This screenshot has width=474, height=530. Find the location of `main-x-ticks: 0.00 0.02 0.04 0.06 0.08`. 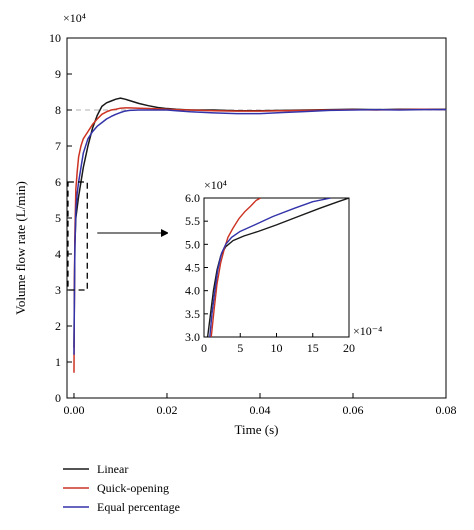

main-x-ticks: 0.00 0.02 0.04 0.06 0.08 is located at coordinates (260, 405).